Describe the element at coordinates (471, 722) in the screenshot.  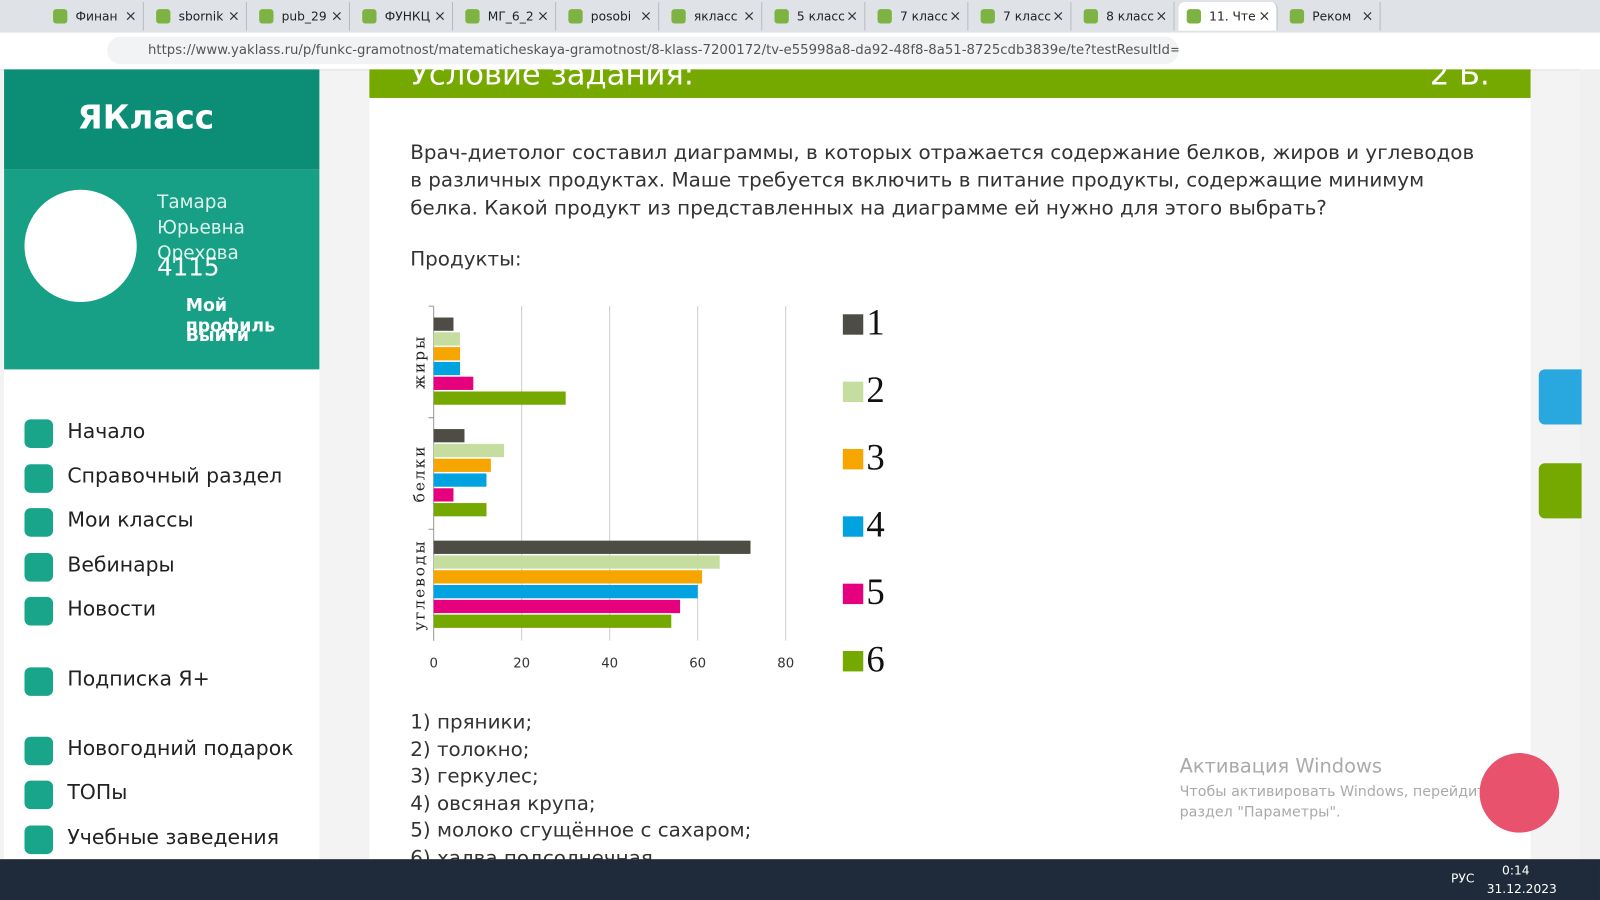
I see `option: 1) пряники;` at that location.